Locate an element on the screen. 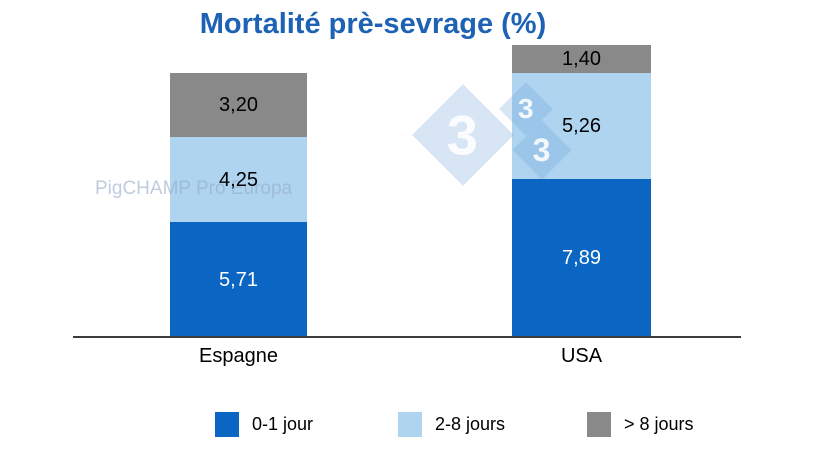  value-label-usa-gt-8-jours: 1,40 is located at coordinates (581, 59).